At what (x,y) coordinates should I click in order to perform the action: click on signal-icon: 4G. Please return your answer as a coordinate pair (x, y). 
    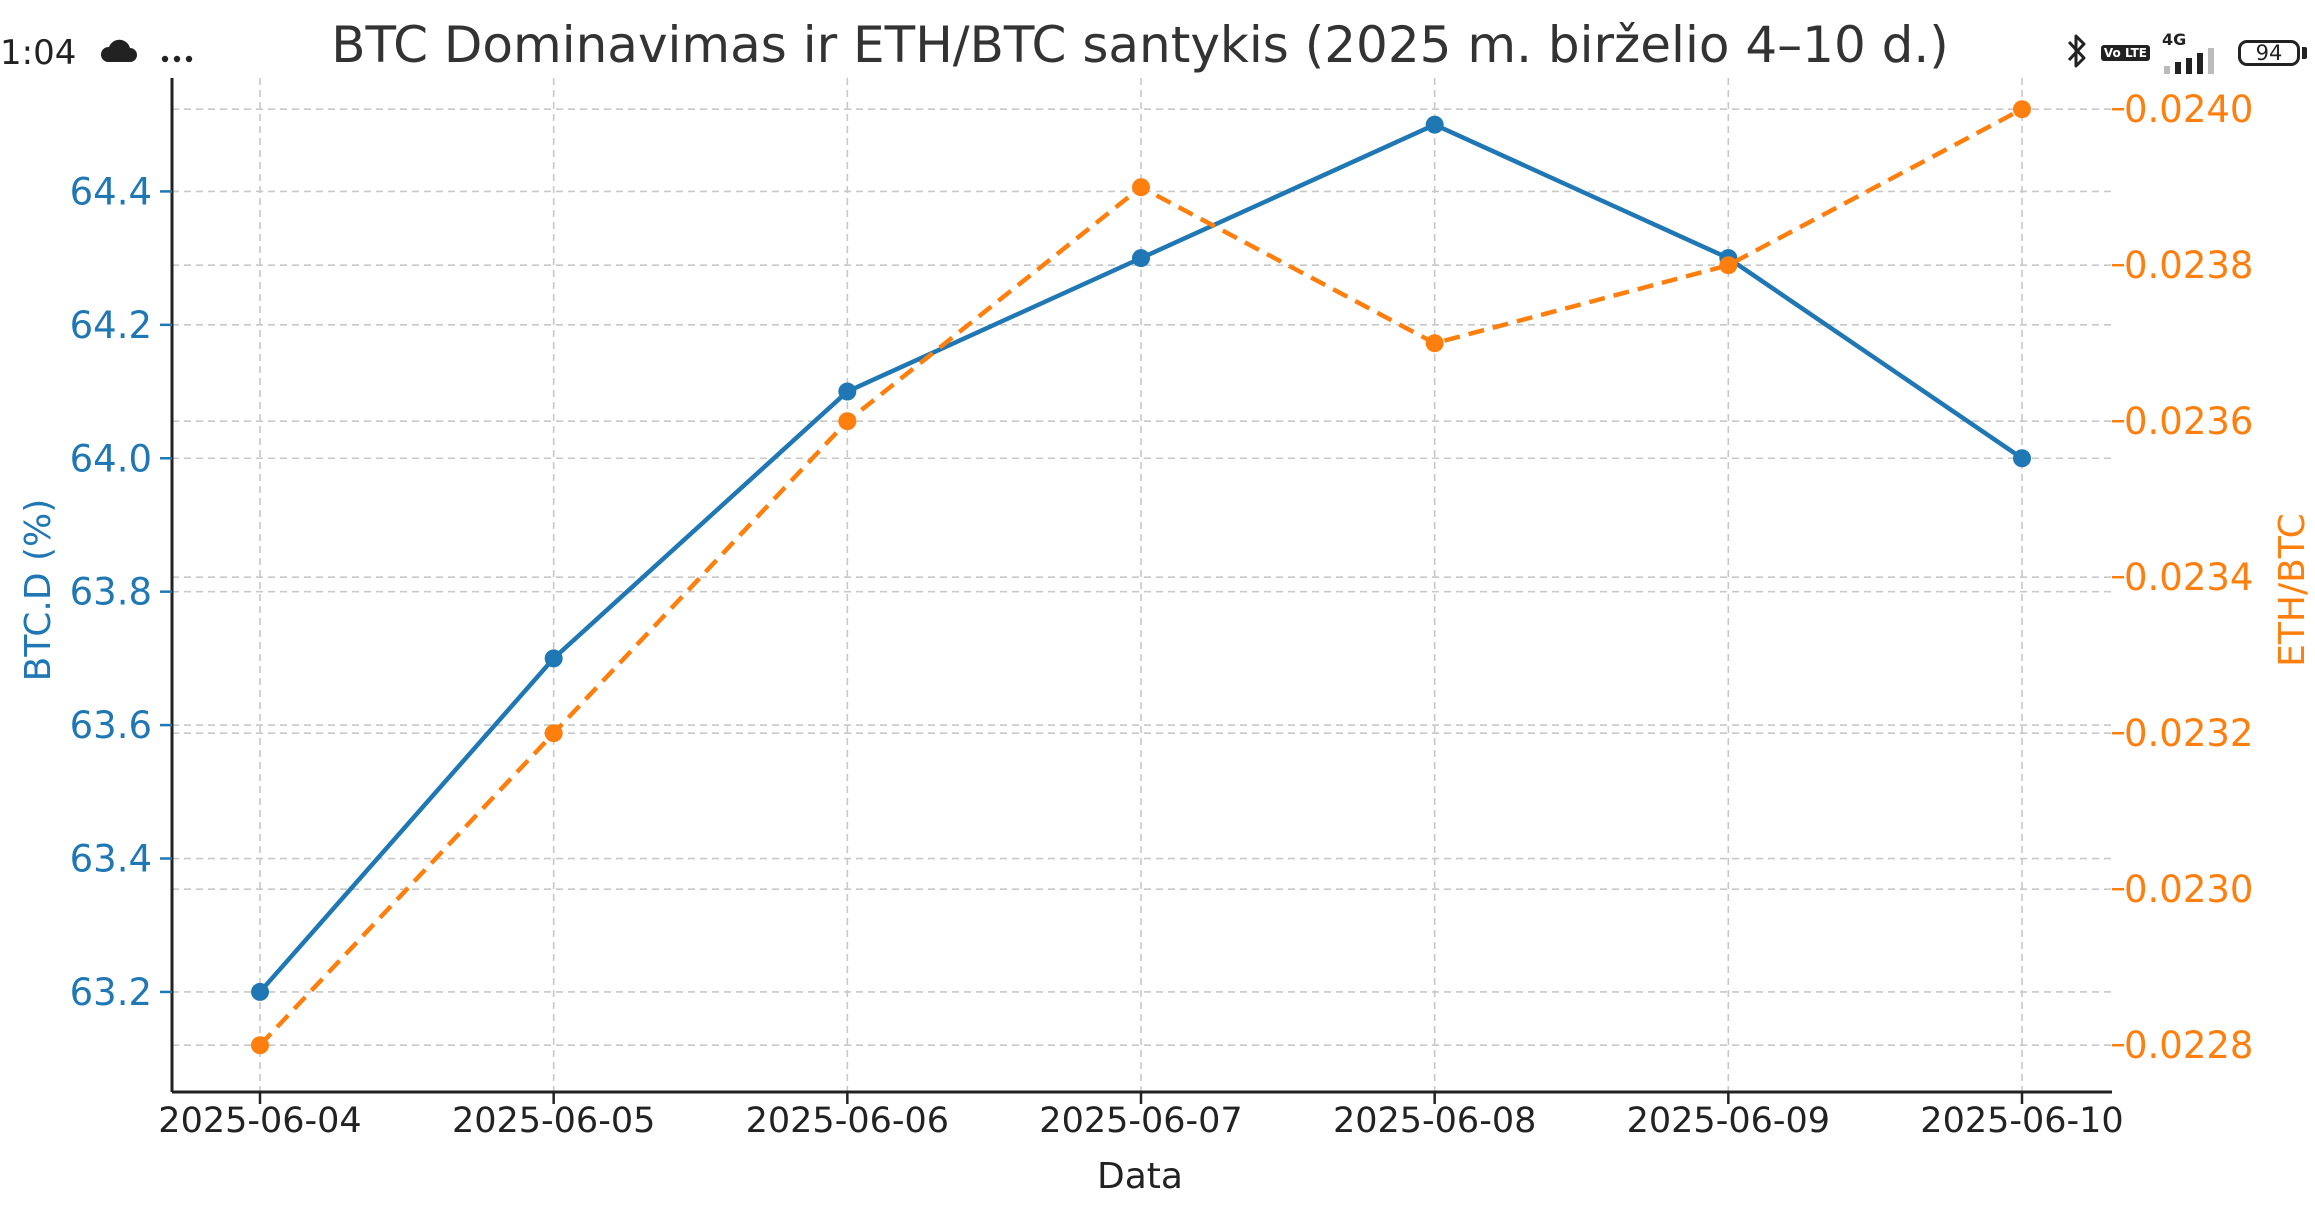
    Looking at the image, I should click on (2194, 53).